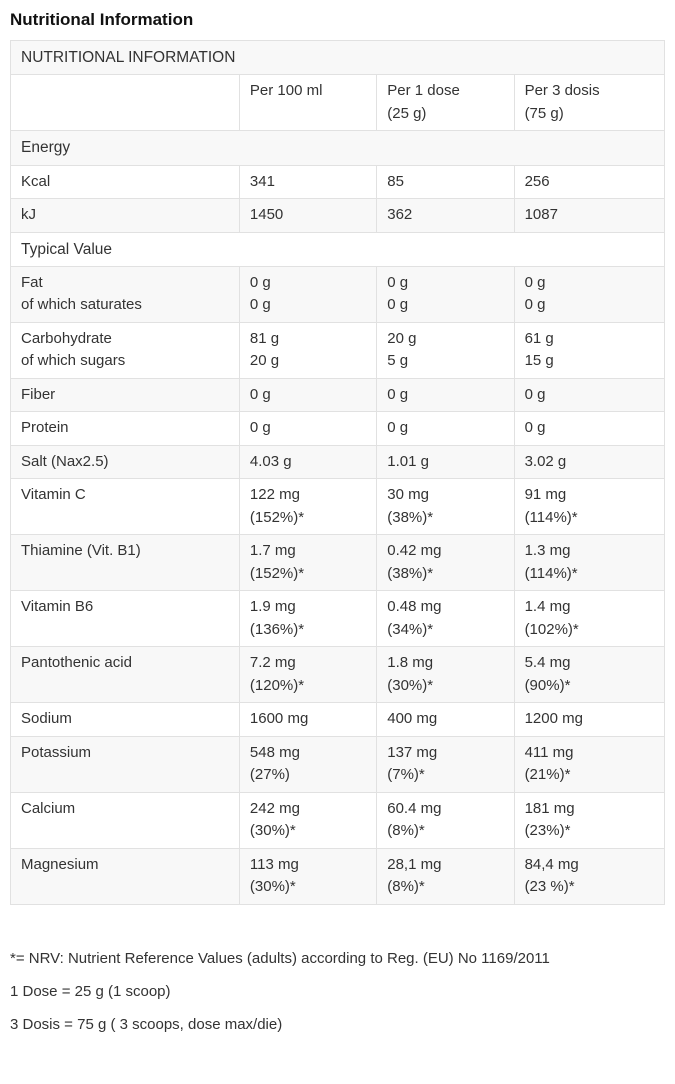 Image resolution: width=675 pixels, height=1084 pixels. I want to click on row-label-cell: Fat of which saturates, so click(125, 294).